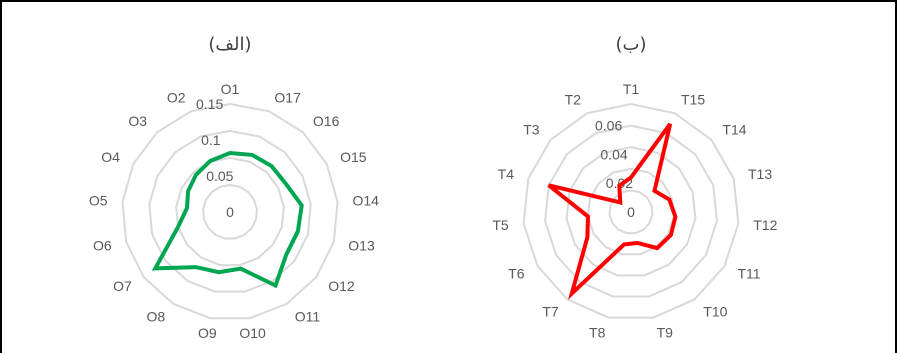  I want to click on category-label: T6, so click(516, 274).